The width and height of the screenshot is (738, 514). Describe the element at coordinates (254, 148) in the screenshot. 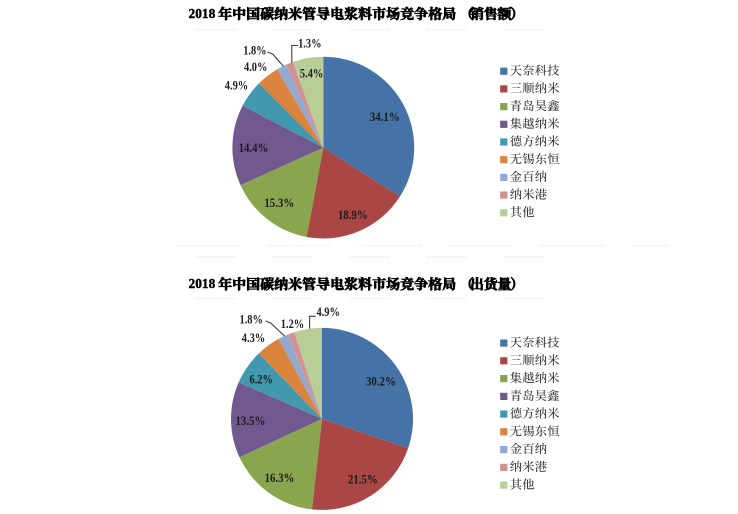

I see `svg-text: 14.4%` at that location.